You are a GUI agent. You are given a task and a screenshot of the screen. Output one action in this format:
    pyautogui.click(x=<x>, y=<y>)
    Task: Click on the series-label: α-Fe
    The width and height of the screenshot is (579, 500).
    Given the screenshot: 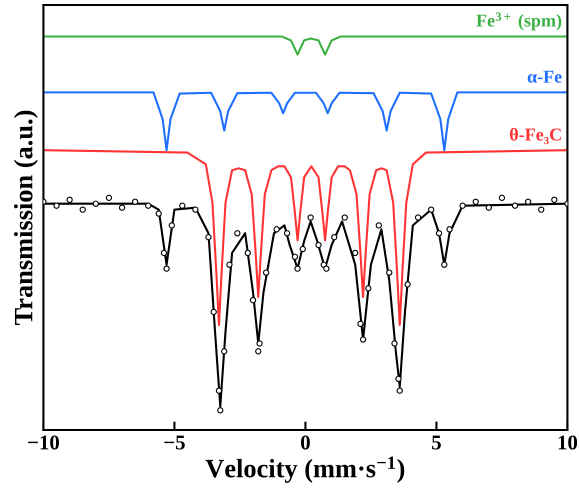 What is the action you would take?
    pyautogui.click(x=545, y=76)
    